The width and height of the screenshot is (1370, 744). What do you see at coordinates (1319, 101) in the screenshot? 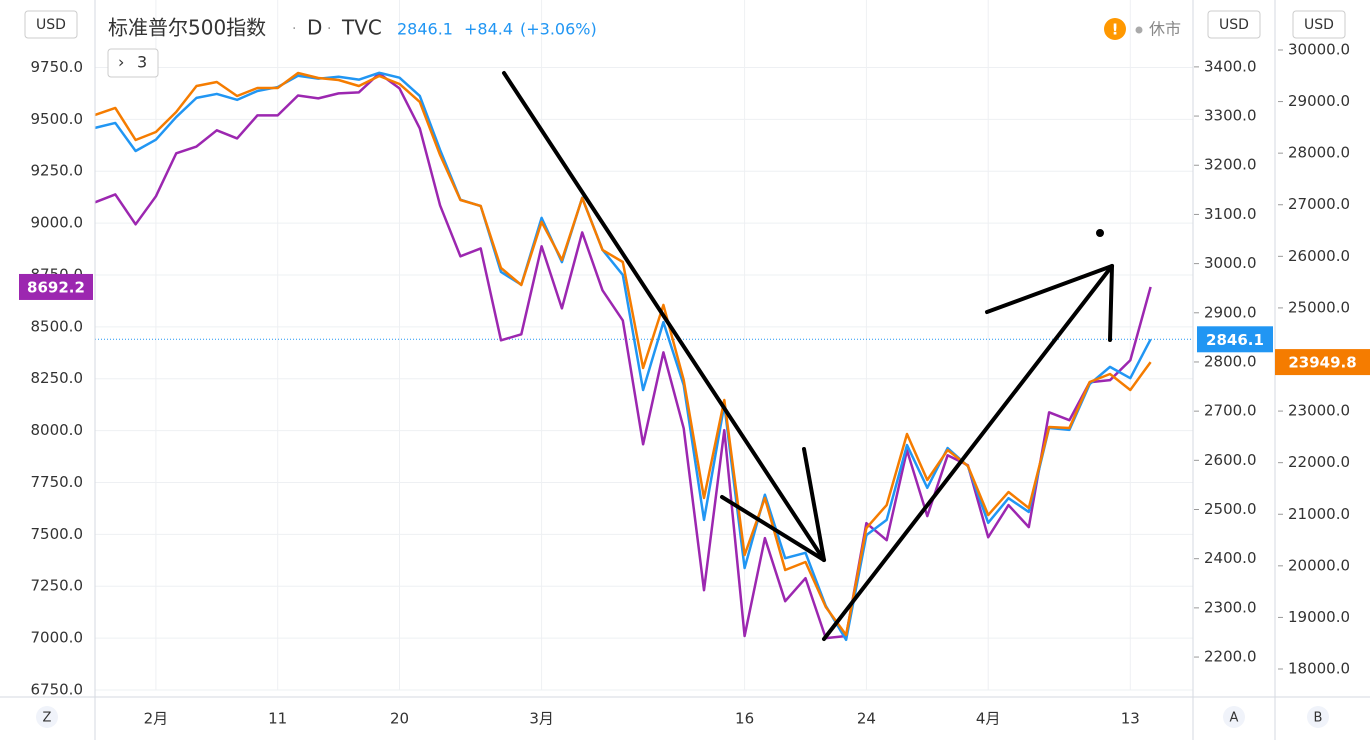
I see `y-tick-label: 29000.0` at bounding box center [1319, 101].